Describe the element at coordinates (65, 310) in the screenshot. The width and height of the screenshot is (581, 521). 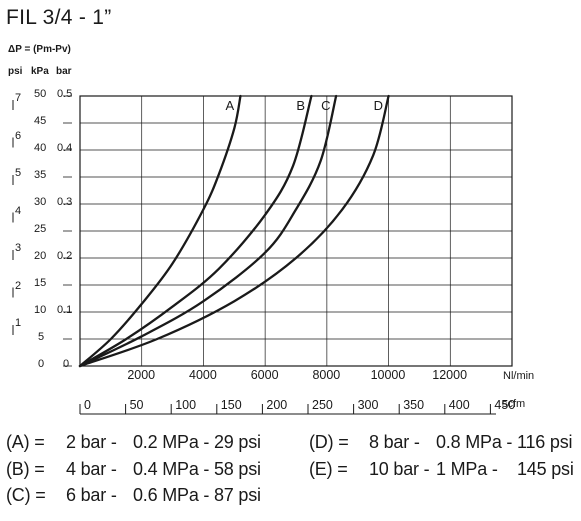
I see `bar-tick-label: 0.1` at that location.